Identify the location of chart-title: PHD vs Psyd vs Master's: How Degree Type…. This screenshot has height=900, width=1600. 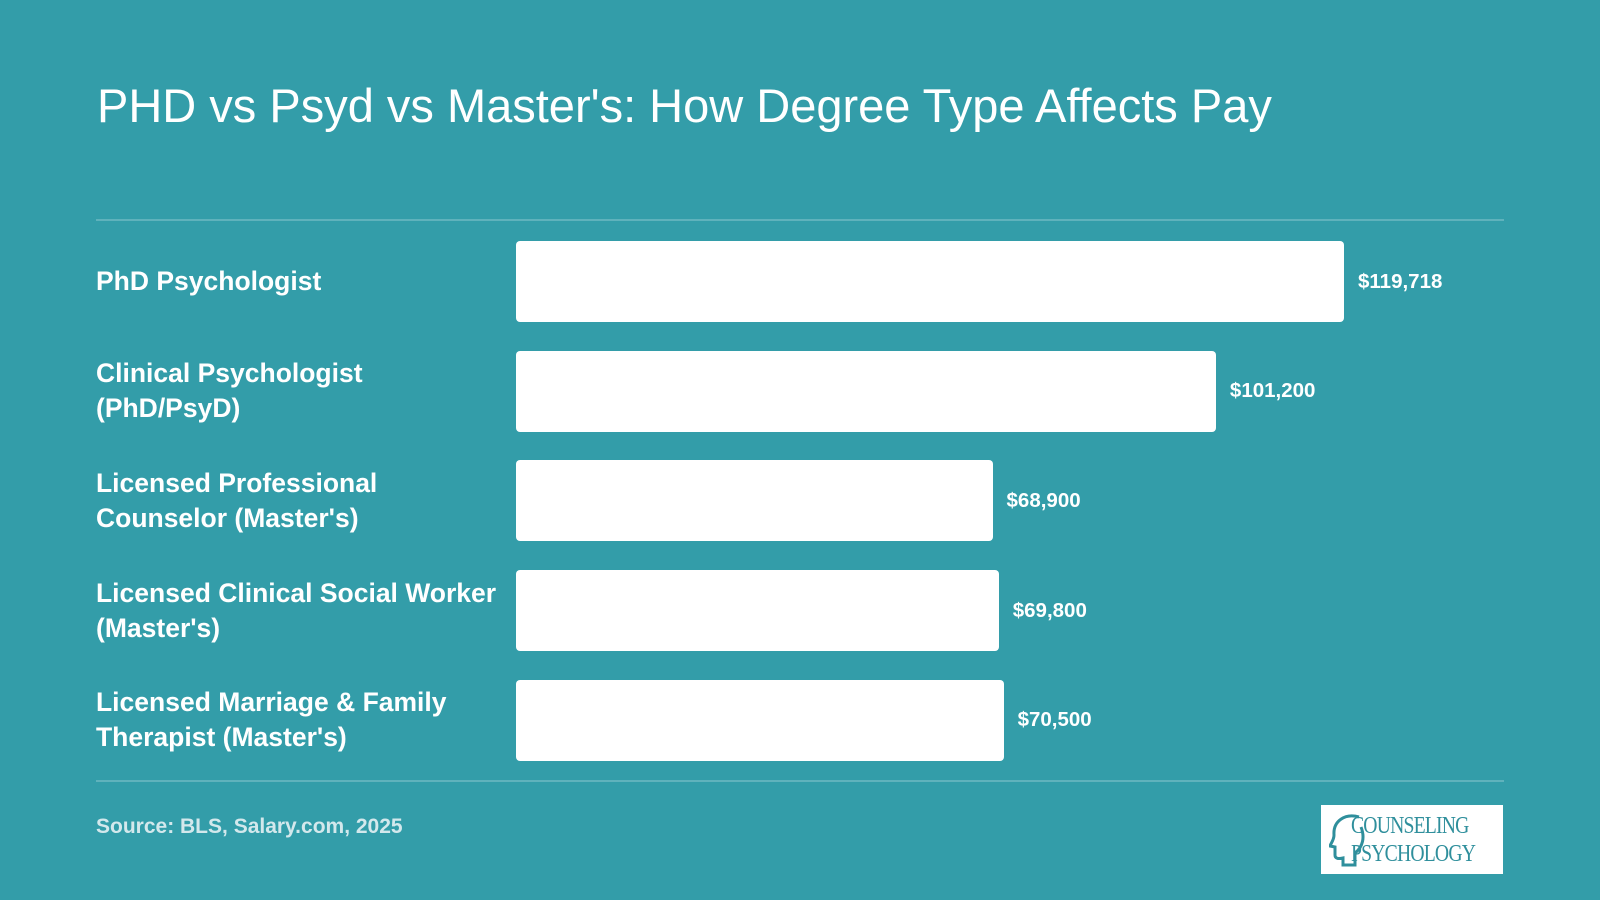
(684, 105).